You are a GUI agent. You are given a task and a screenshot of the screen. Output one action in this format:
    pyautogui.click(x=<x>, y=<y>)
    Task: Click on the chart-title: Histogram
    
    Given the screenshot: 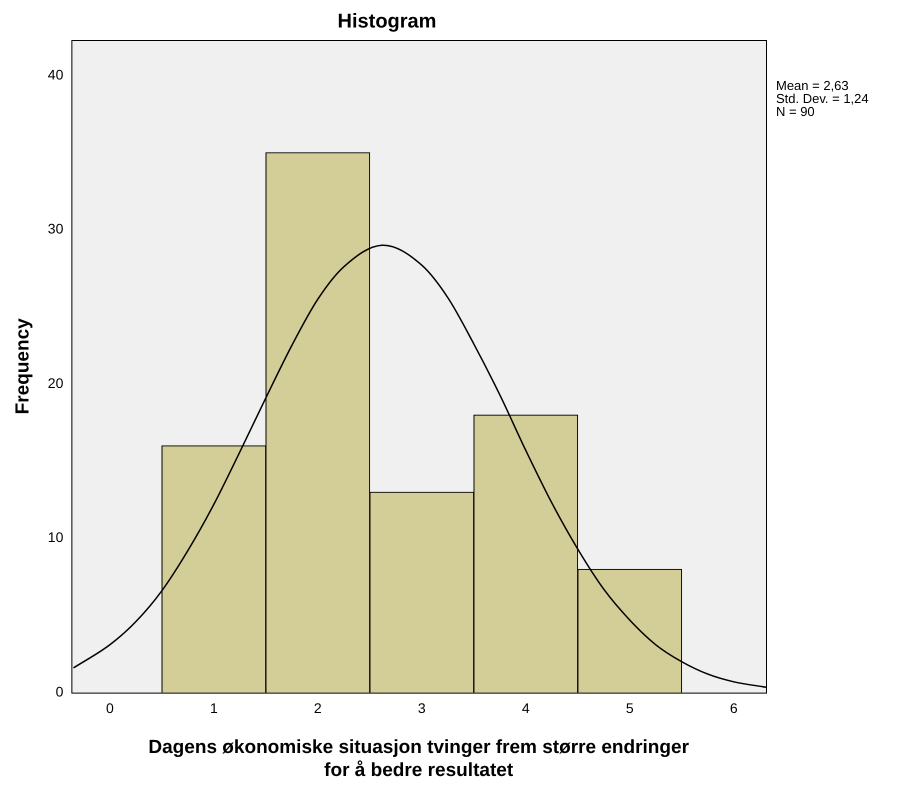 What is the action you would take?
    pyautogui.click(x=387, y=21)
    